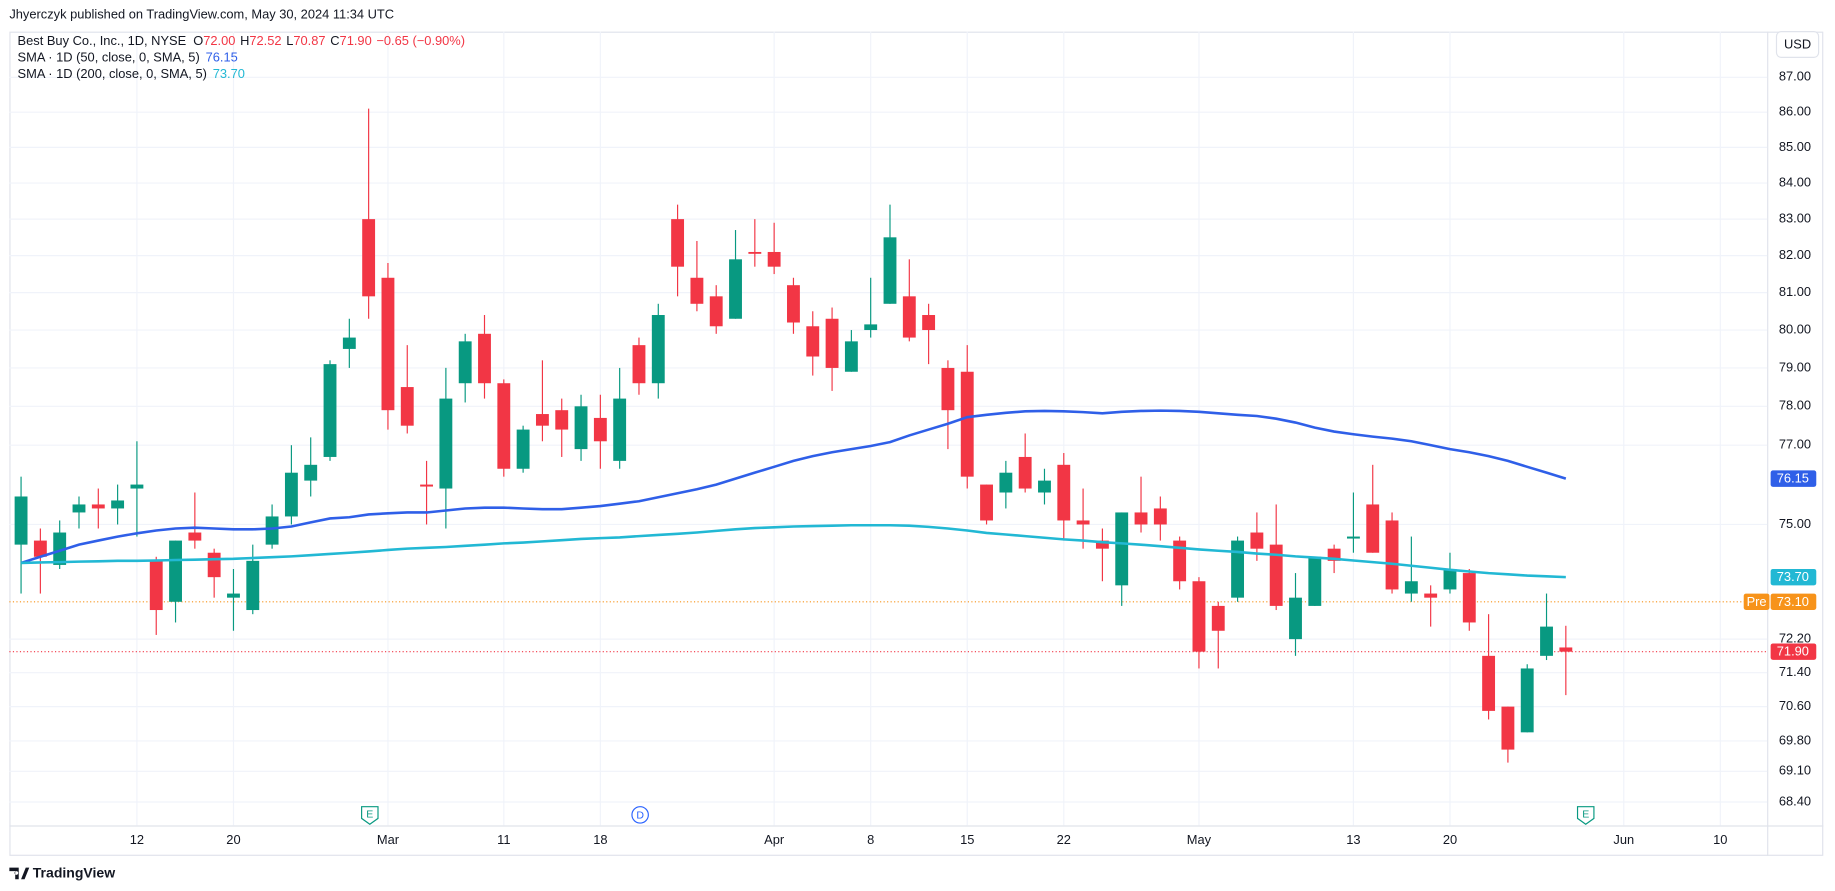 The image size is (1835, 891). What do you see at coordinates (102, 41) in the screenshot?
I see `legend-symbol: Best Buy Co., Inc., 1D, NYSE` at bounding box center [102, 41].